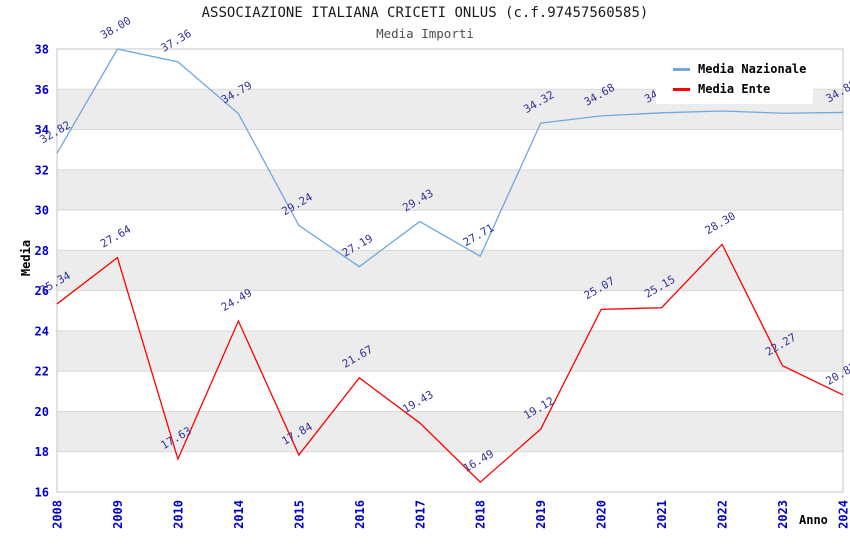  What do you see at coordinates (42, 90) in the screenshot?
I see `y-tick-label: 36` at bounding box center [42, 90].